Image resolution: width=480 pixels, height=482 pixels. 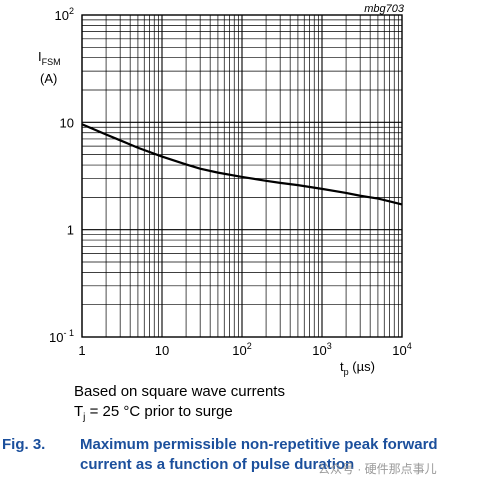 I want to click on watermark: 公众号 · 硬件那点事儿, so click(x=377, y=469).